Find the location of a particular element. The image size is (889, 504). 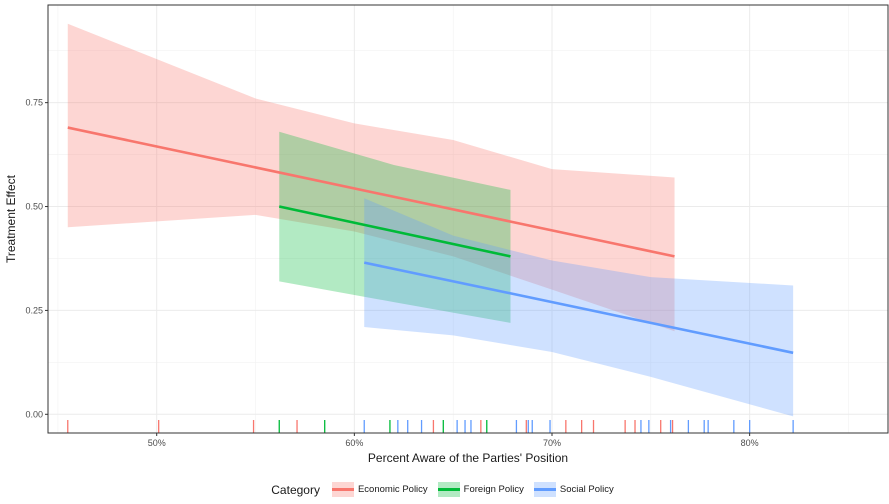

x-tick-label: 50% is located at coordinates (157, 443).